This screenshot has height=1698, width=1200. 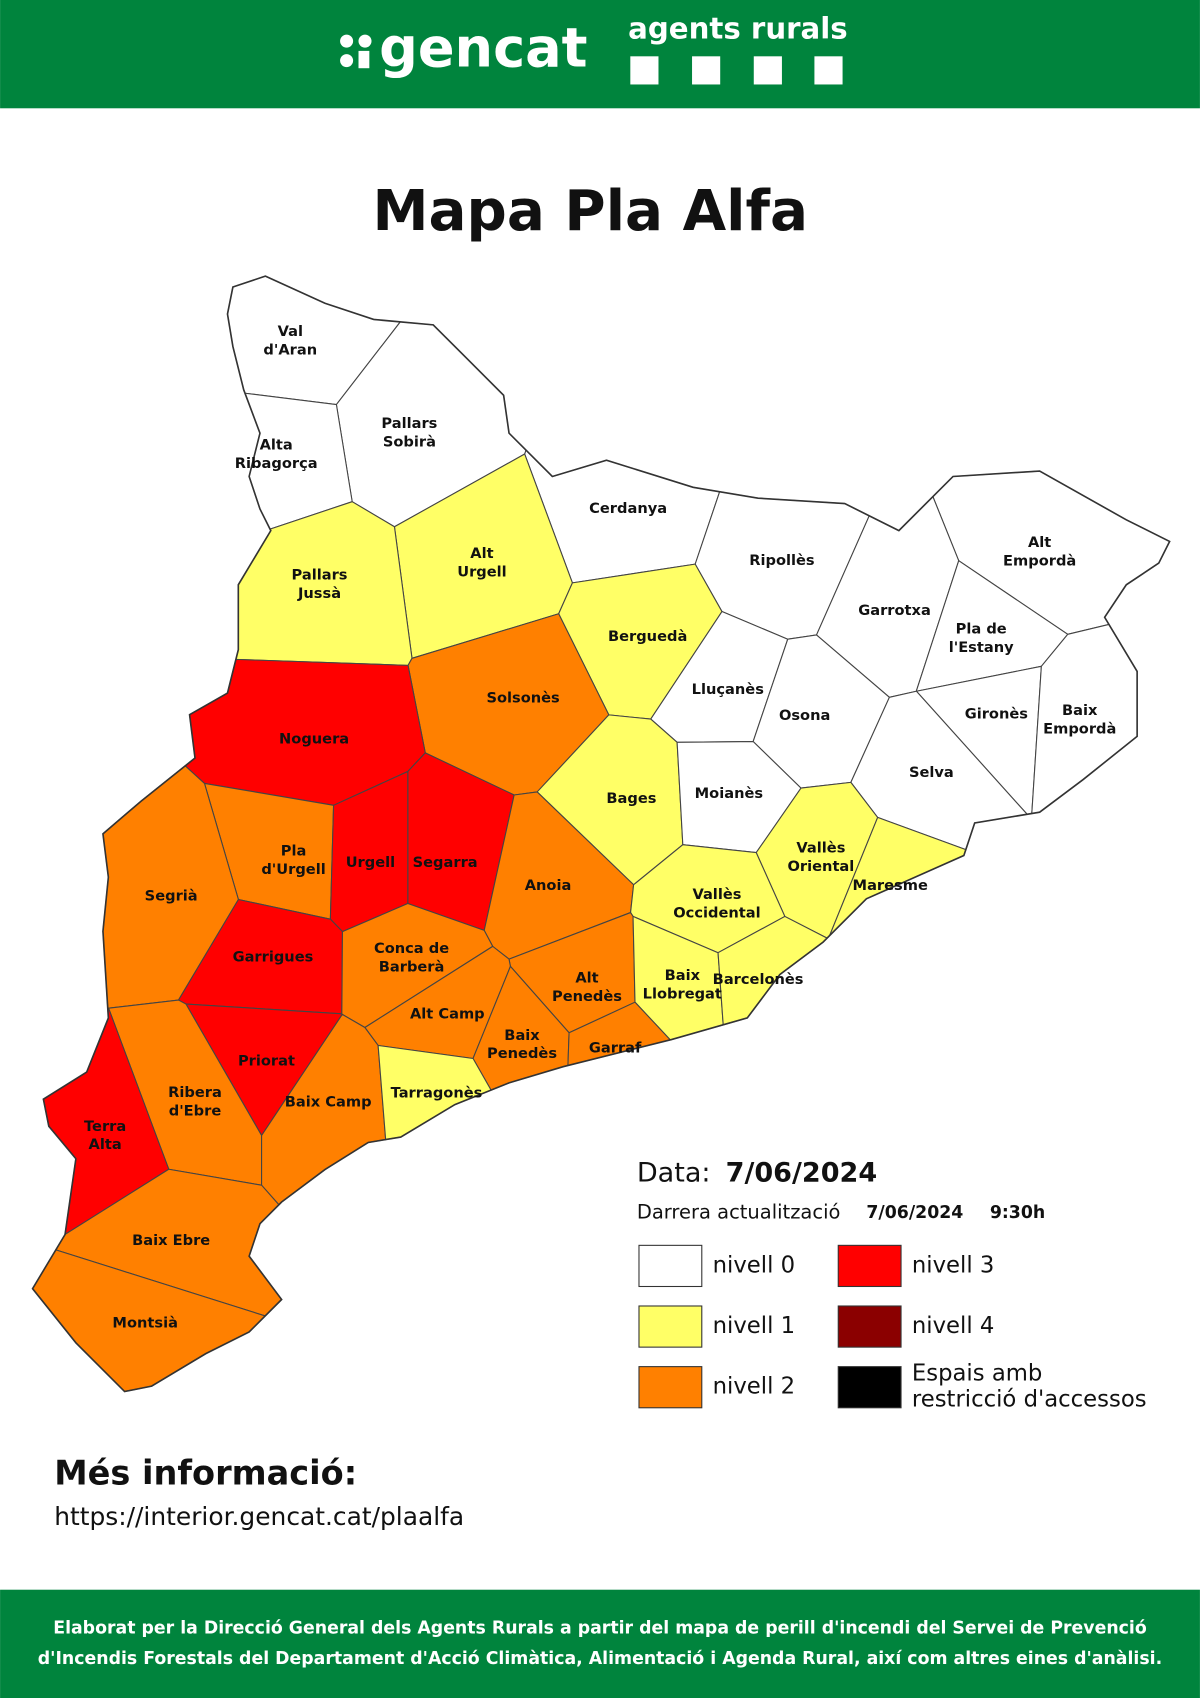 What do you see at coordinates (758, 979) in the screenshot?
I see `region-label: Barcelonès` at bounding box center [758, 979].